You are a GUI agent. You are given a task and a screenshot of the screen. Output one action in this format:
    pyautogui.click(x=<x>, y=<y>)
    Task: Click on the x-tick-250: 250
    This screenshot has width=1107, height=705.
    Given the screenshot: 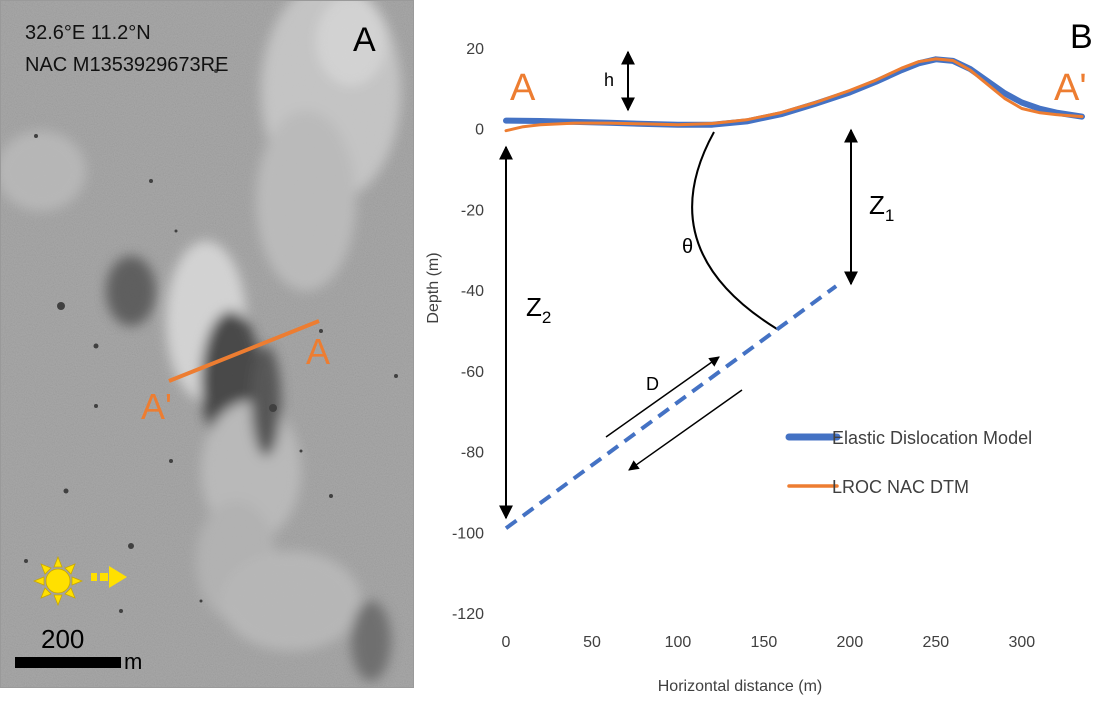 What is the action you would take?
    pyautogui.click(x=935, y=642)
    